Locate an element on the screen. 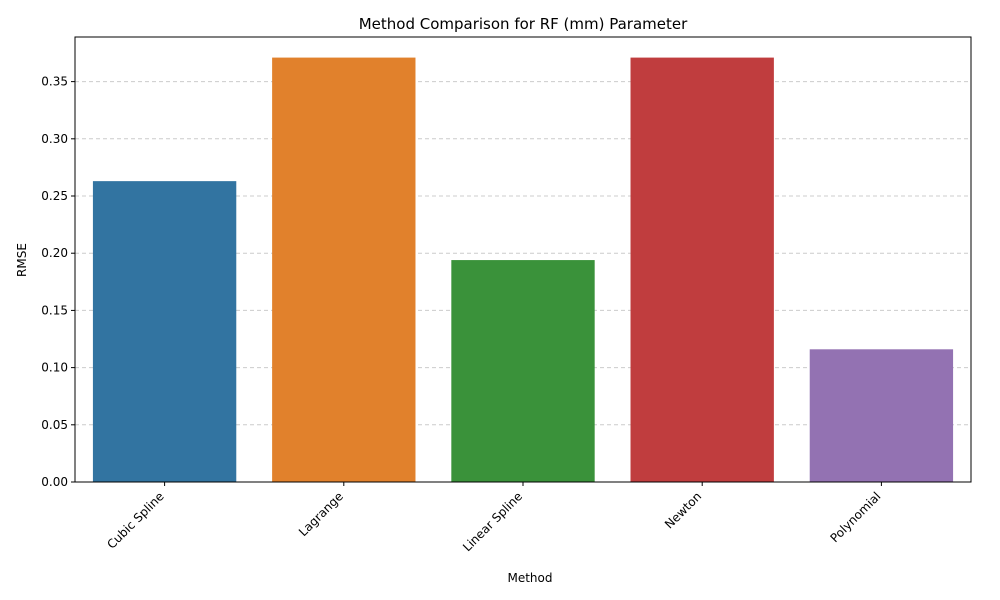 Image resolution: width=1000 pixels, height=600 pixels. x-tick-label: Linear Spline is located at coordinates (492, 521).